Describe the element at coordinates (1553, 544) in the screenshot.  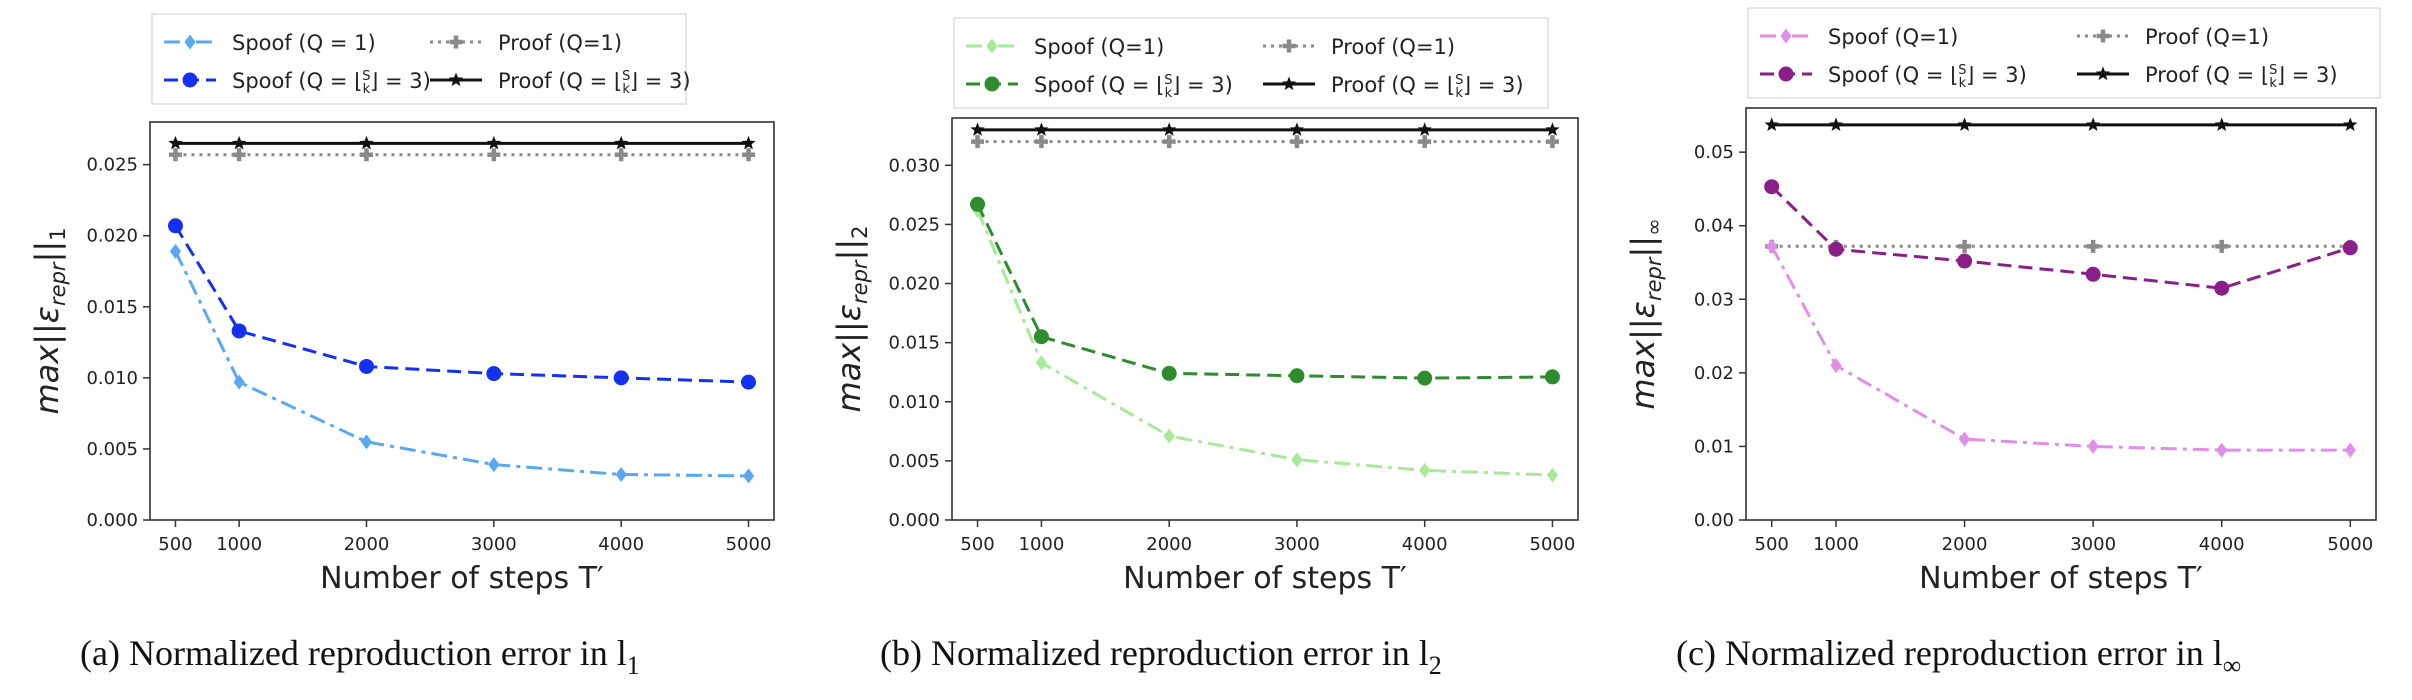
I see `x-tick-label: 5000` at that location.